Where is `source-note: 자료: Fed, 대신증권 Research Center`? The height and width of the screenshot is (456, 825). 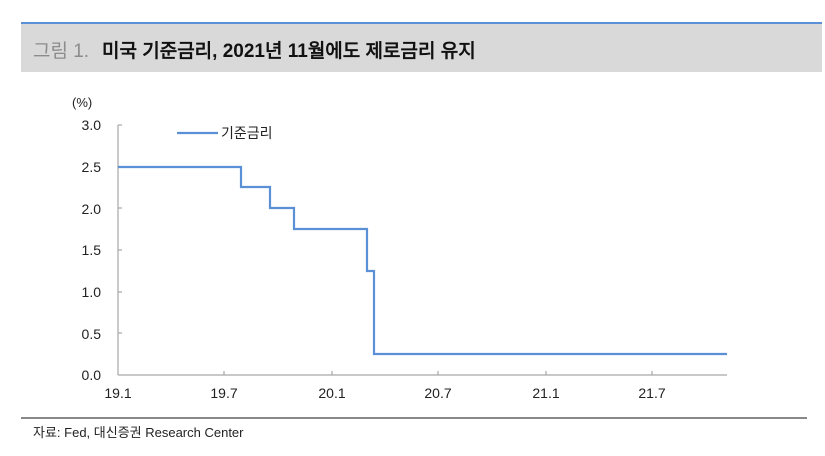 source-note: 자료: Fed, 대신증권 Research Center is located at coordinates (138, 432).